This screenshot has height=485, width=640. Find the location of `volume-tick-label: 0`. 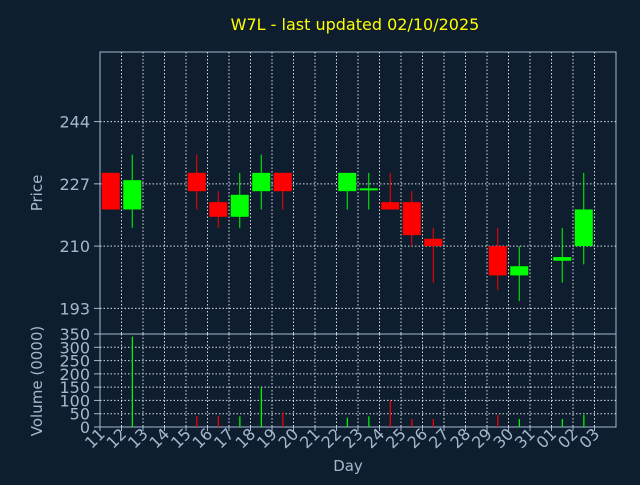

volume-tick-label: 0 is located at coordinates (85, 427).